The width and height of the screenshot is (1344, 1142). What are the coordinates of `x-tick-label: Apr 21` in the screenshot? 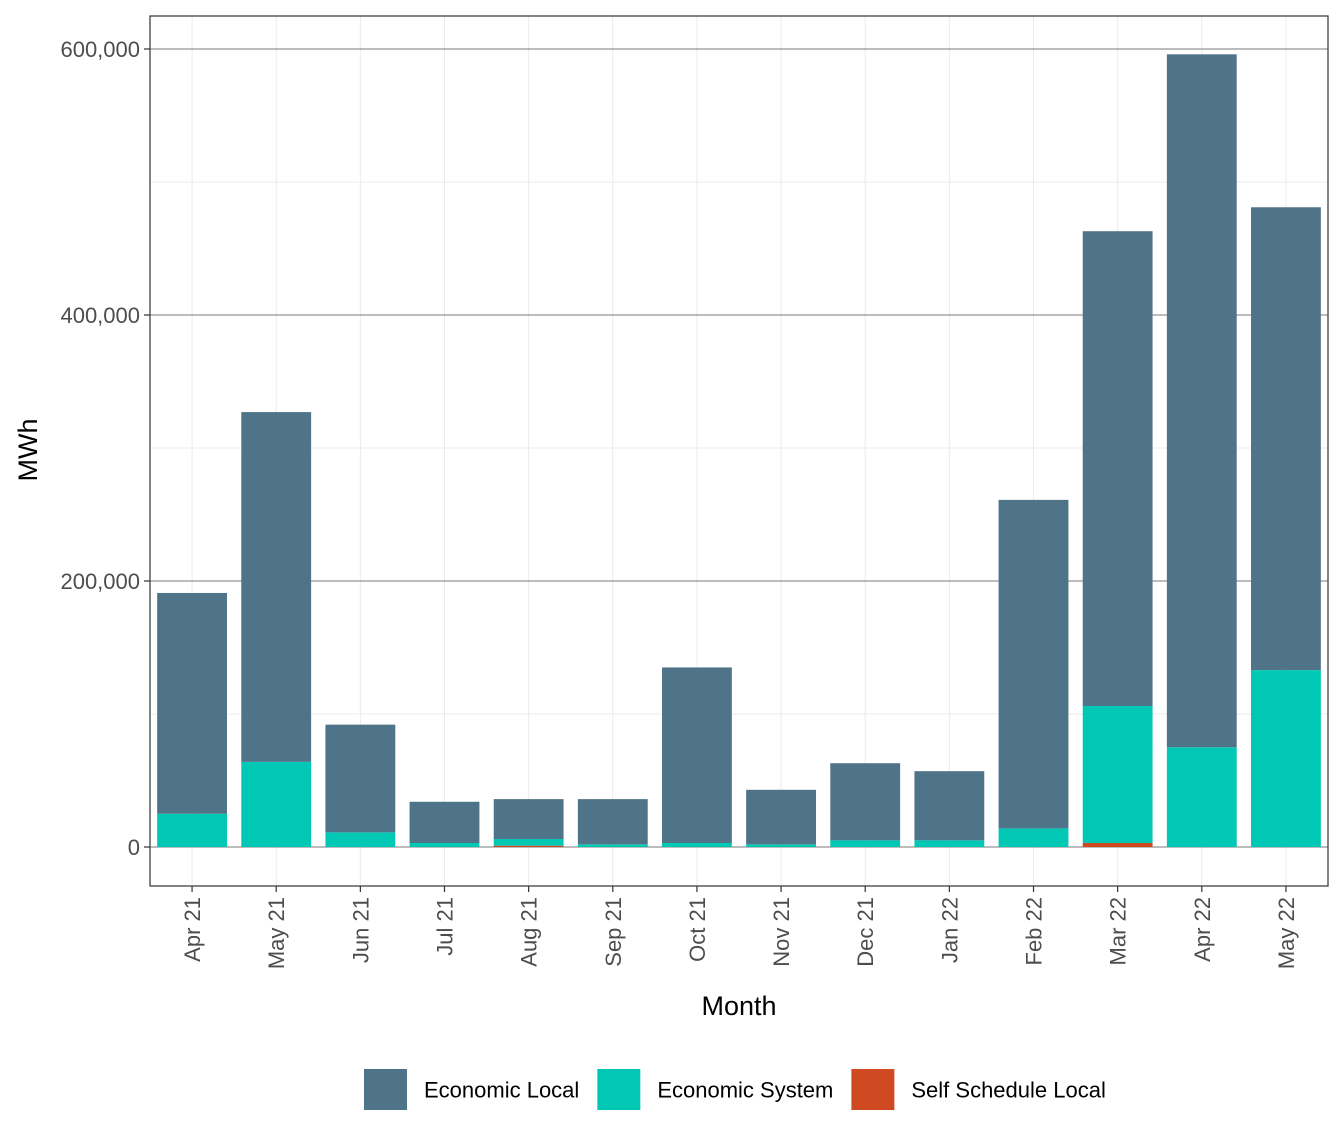 It's located at (192, 929).